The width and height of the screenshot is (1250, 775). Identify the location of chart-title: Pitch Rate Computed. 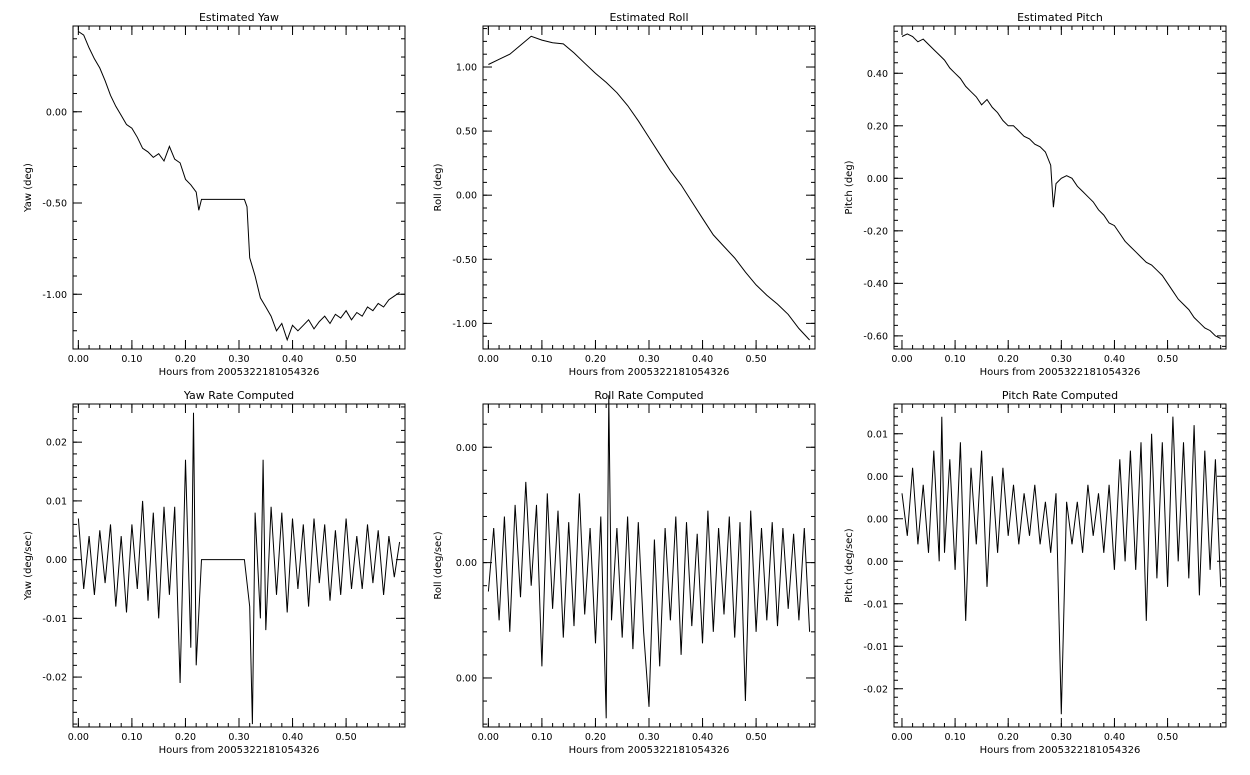
(1060, 395).